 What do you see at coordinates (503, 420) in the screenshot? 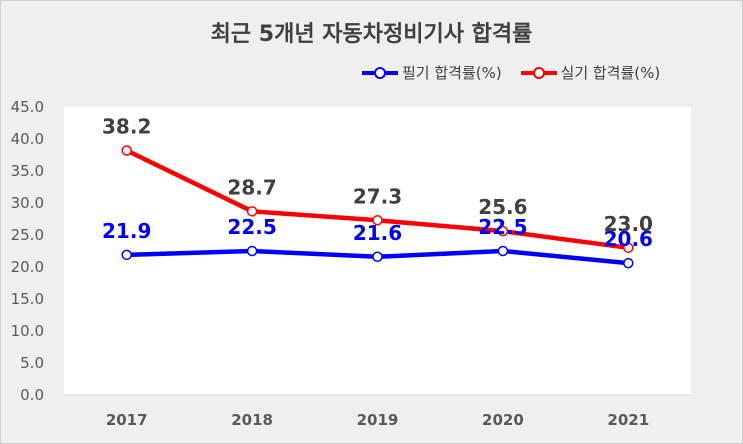
I see `x-tick-label: 2020` at bounding box center [503, 420].